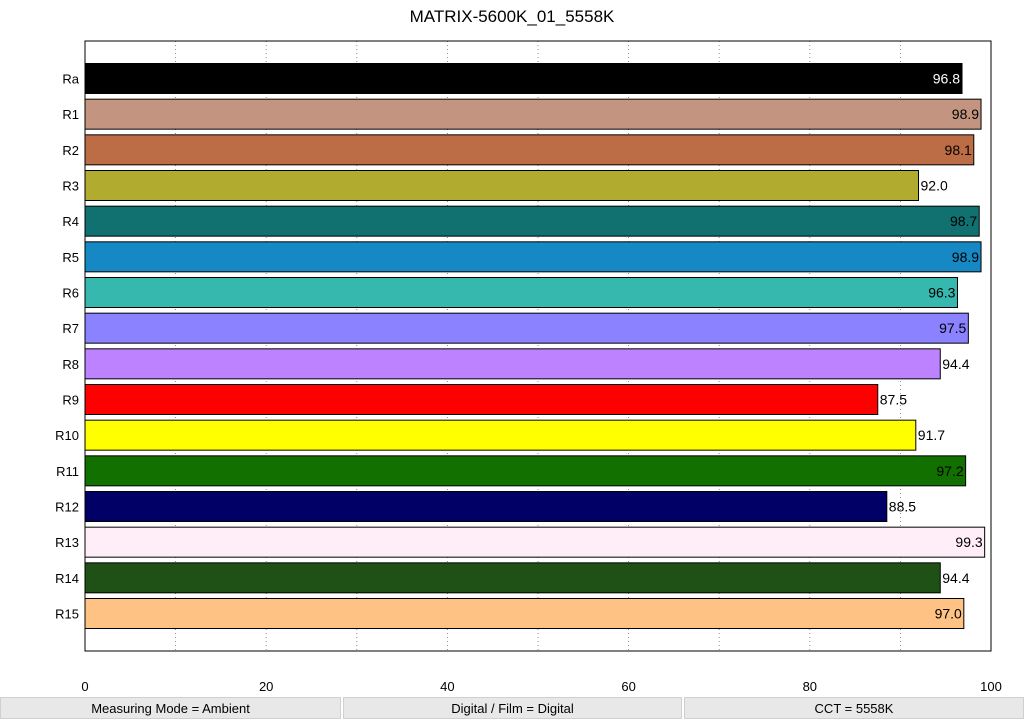  What do you see at coordinates (810, 686) in the screenshot?
I see `x-tick-label: 80` at bounding box center [810, 686].